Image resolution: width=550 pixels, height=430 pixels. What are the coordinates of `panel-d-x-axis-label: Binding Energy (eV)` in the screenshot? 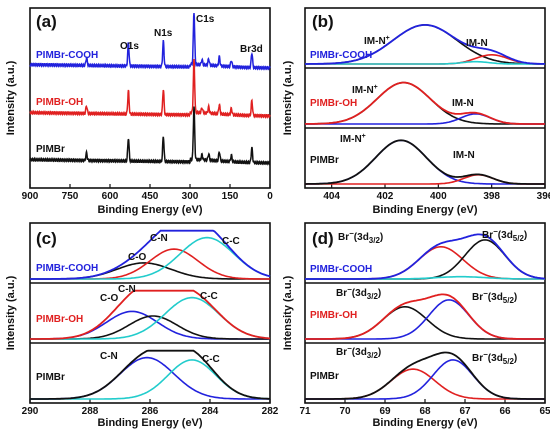 It's located at (424, 423).